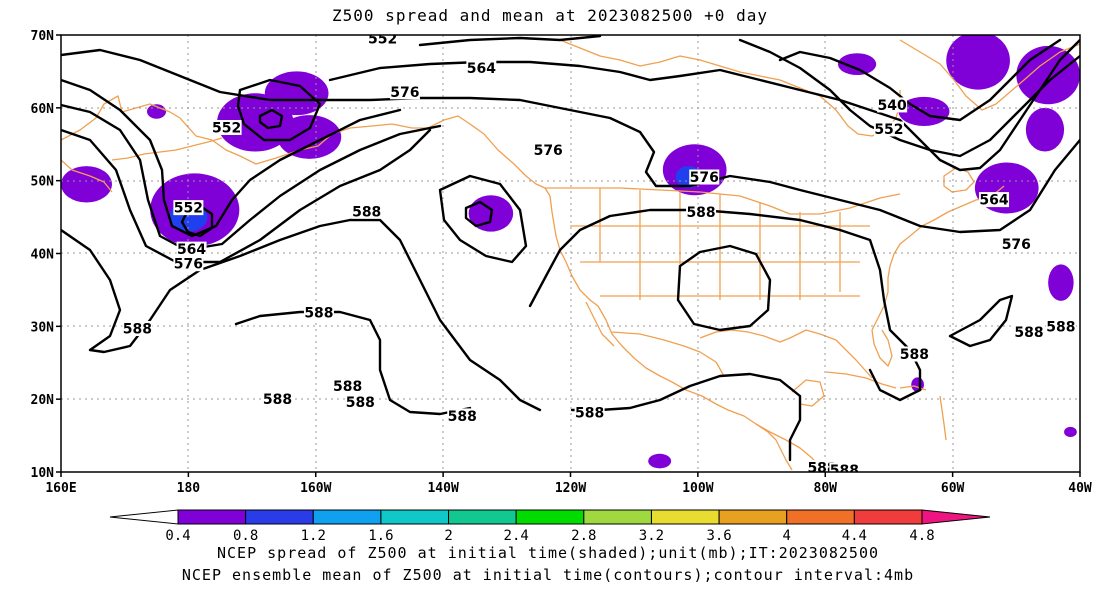 The width and height of the screenshot is (1100, 600). I want to click on contour-label-8: 564, so click(993, 201).